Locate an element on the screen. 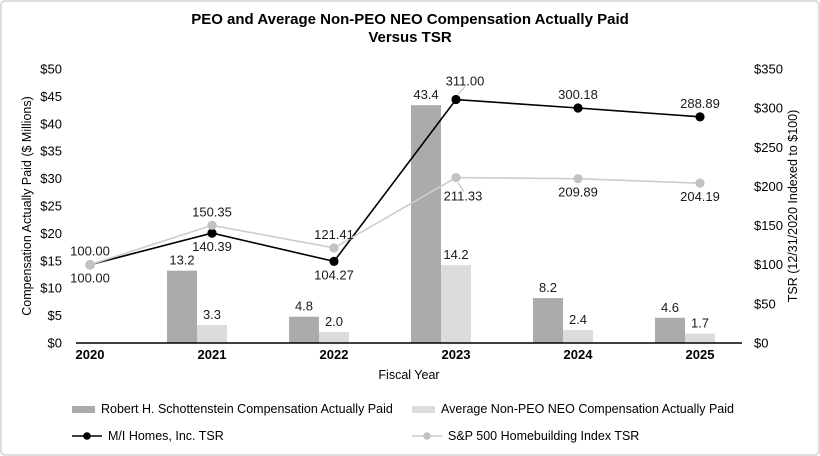 The height and width of the screenshot is (456, 820). bar-value-label: 13.2 is located at coordinates (181, 260).